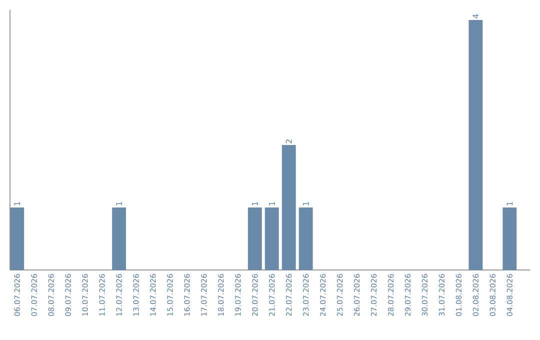  I want to click on data-label: 4, so click(475, 16).